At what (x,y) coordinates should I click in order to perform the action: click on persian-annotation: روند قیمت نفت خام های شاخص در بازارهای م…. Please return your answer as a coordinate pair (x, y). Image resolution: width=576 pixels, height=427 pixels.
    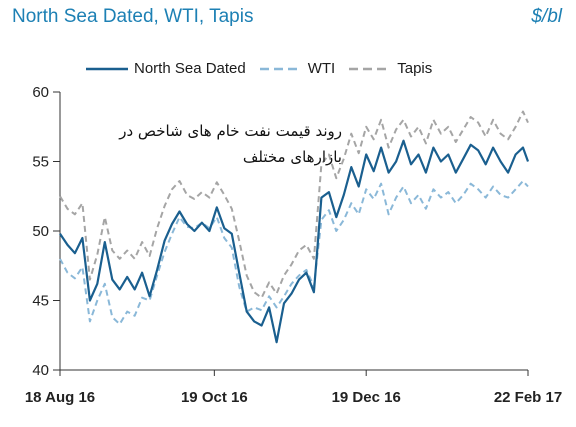
    Looking at the image, I should click on (206, 144).